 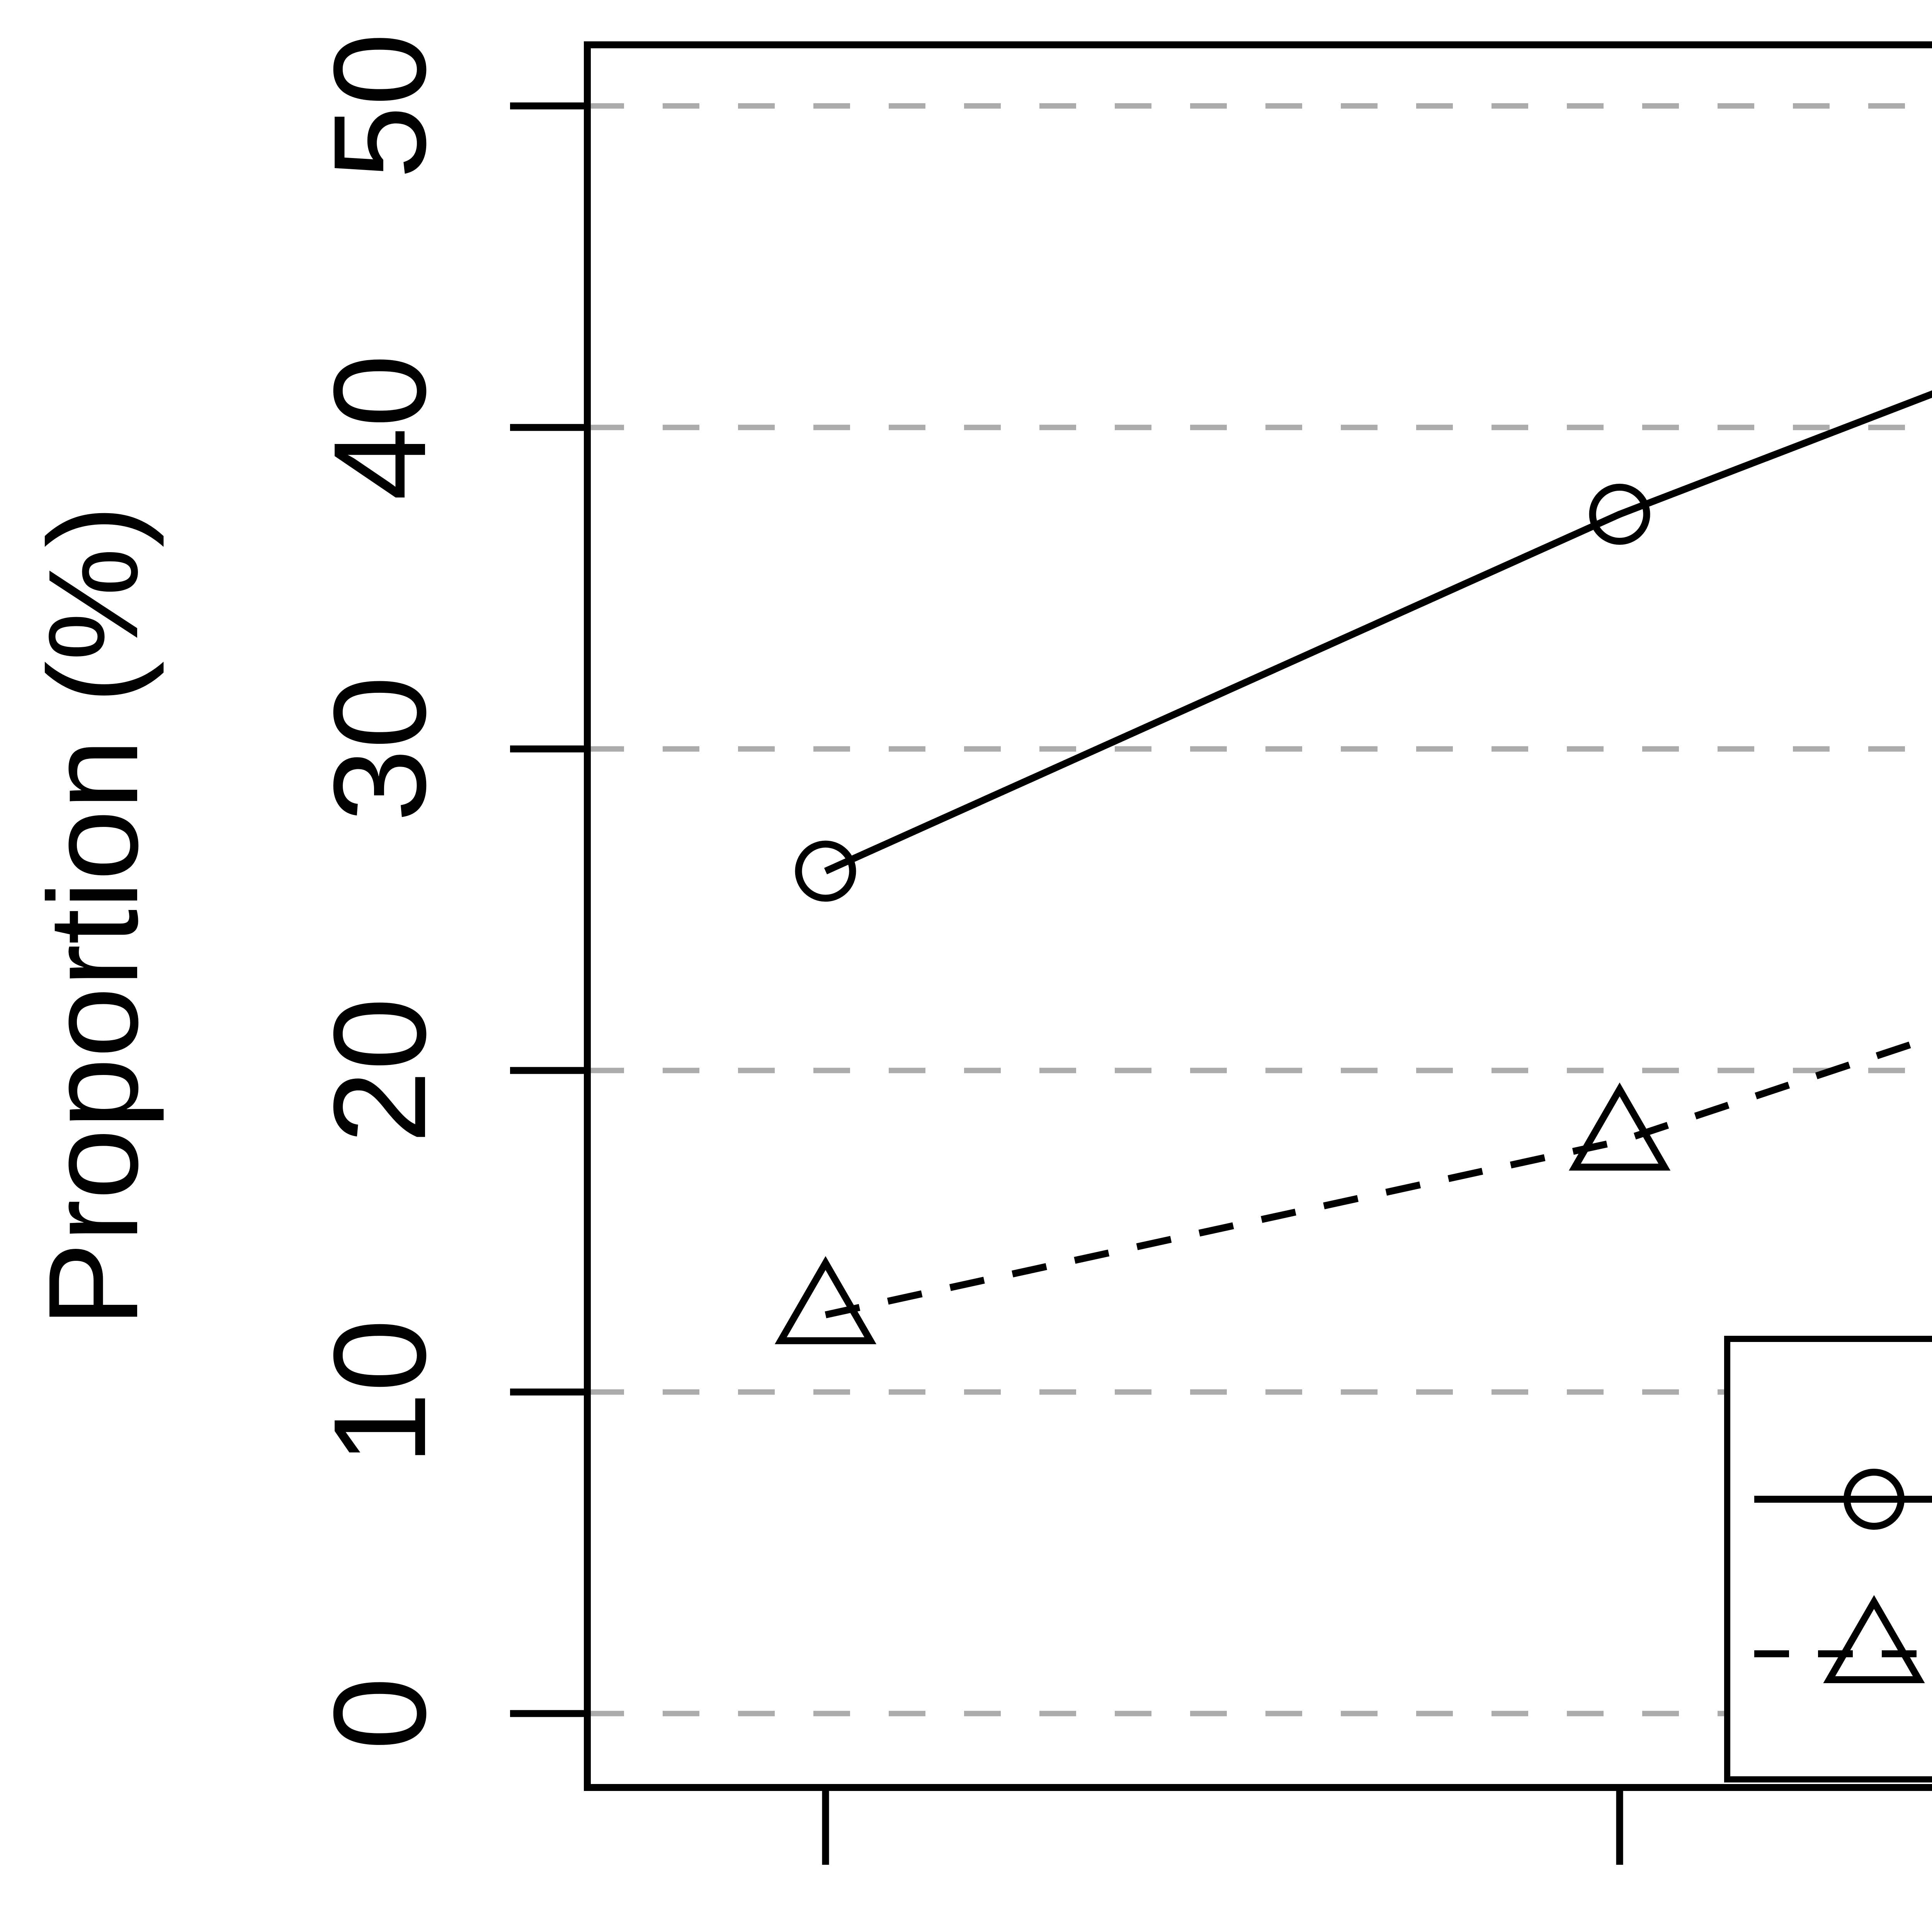 I want to click on y-tick-label: 40, so click(x=380, y=427).